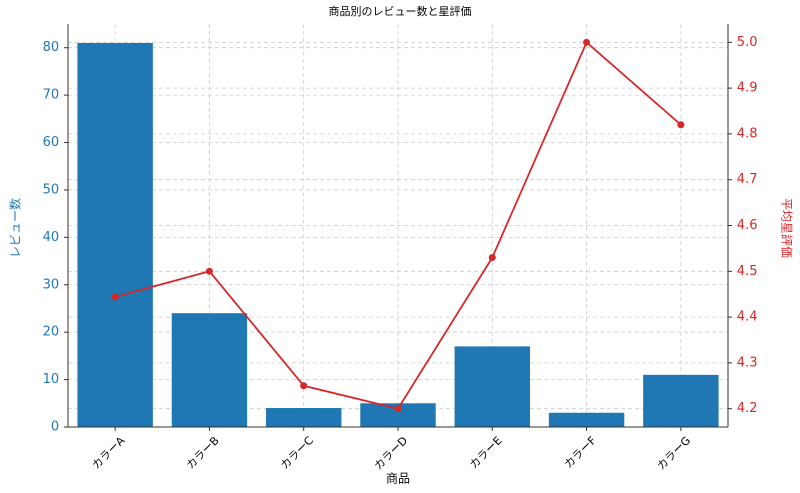 The height and width of the screenshot is (493, 800). I want to click on y-tick-label: 10, so click(51, 379).